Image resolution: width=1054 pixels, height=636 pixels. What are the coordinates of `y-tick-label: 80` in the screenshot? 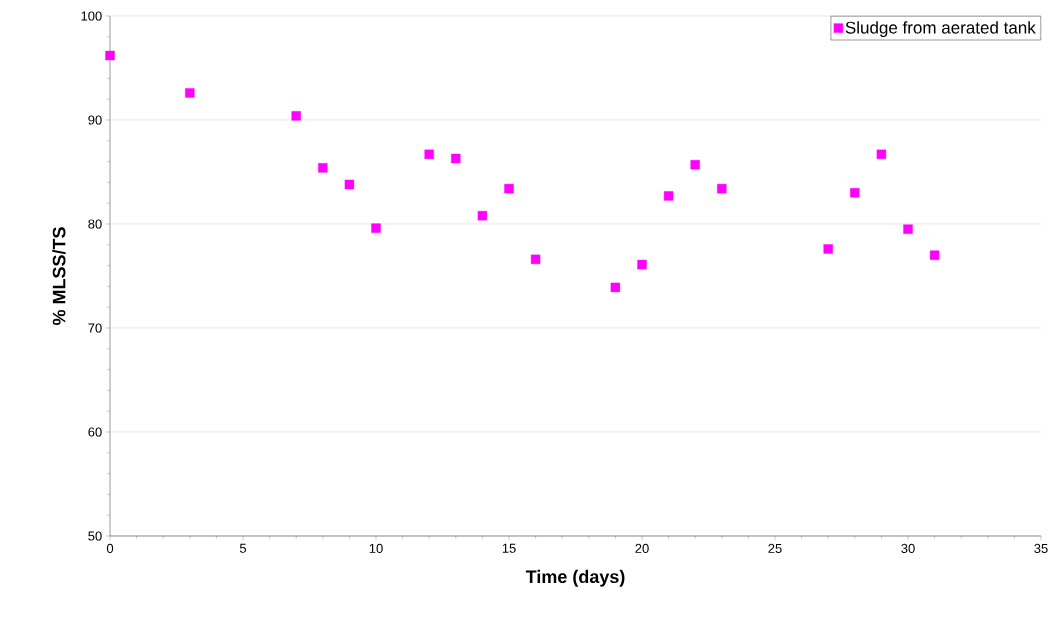 It's located at (95, 224).